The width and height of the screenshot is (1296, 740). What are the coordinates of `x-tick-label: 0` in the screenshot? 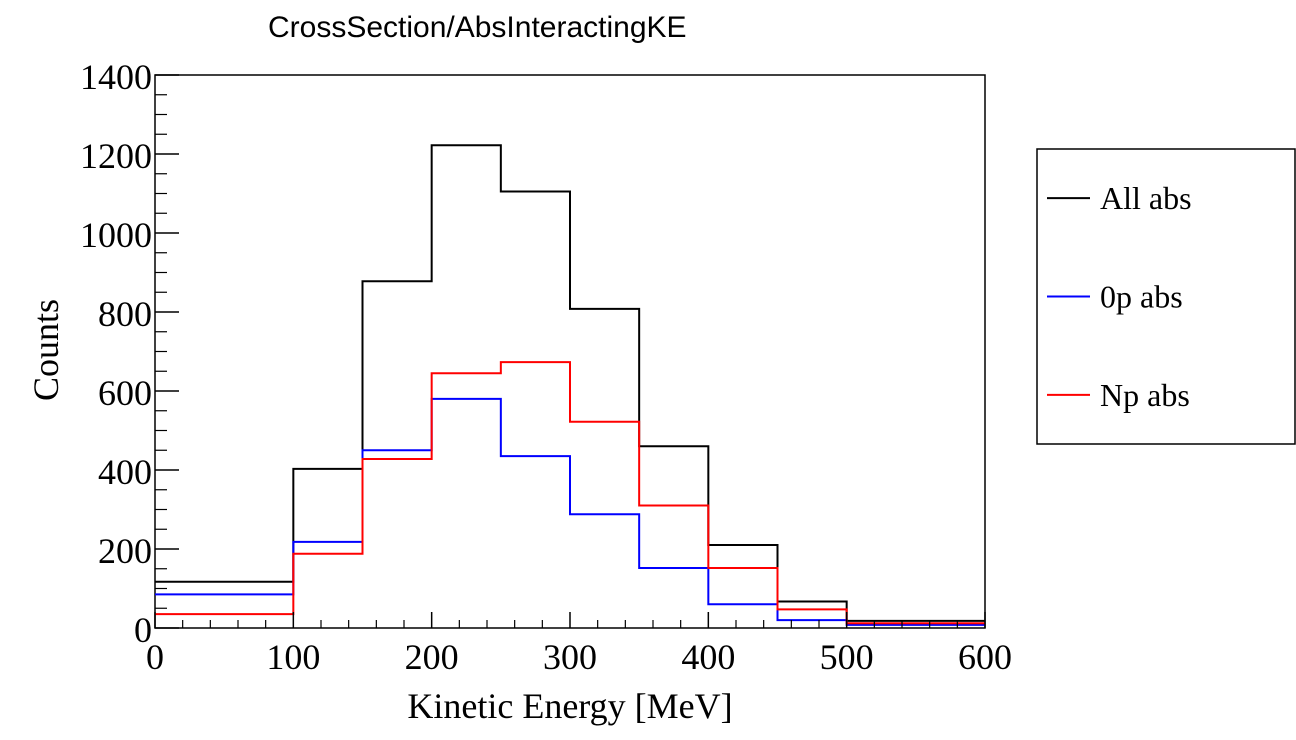 It's located at (155, 657).